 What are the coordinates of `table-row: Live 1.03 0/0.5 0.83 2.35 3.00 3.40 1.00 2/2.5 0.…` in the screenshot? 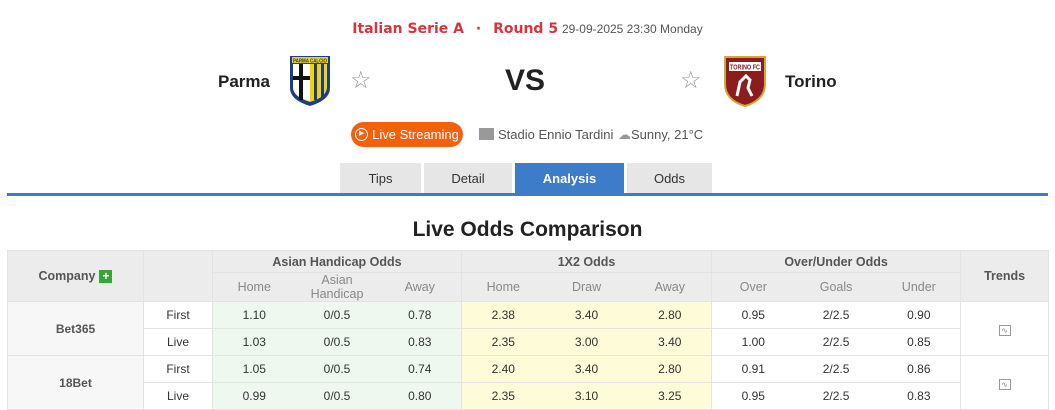 It's located at (528, 342).